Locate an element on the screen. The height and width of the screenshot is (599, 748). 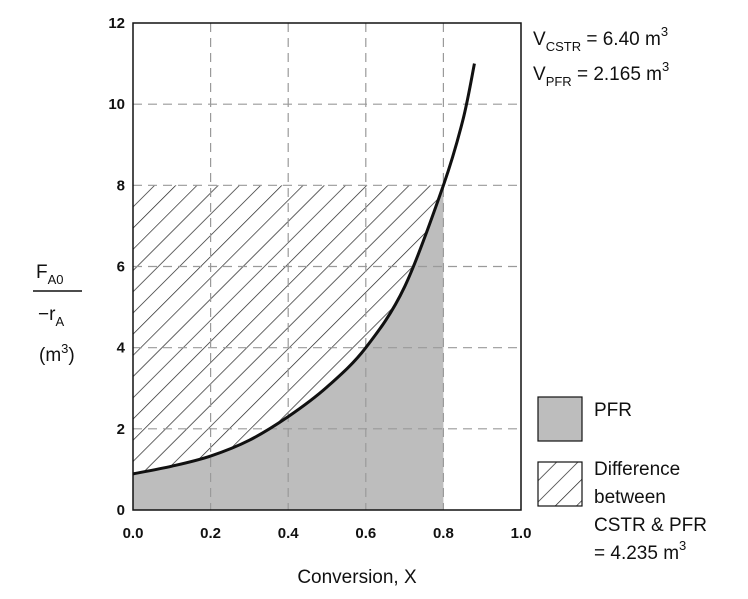
x-tick-labels: 0.0 0.2 0.4 0.6 0.8 1.0 is located at coordinates (327, 533).